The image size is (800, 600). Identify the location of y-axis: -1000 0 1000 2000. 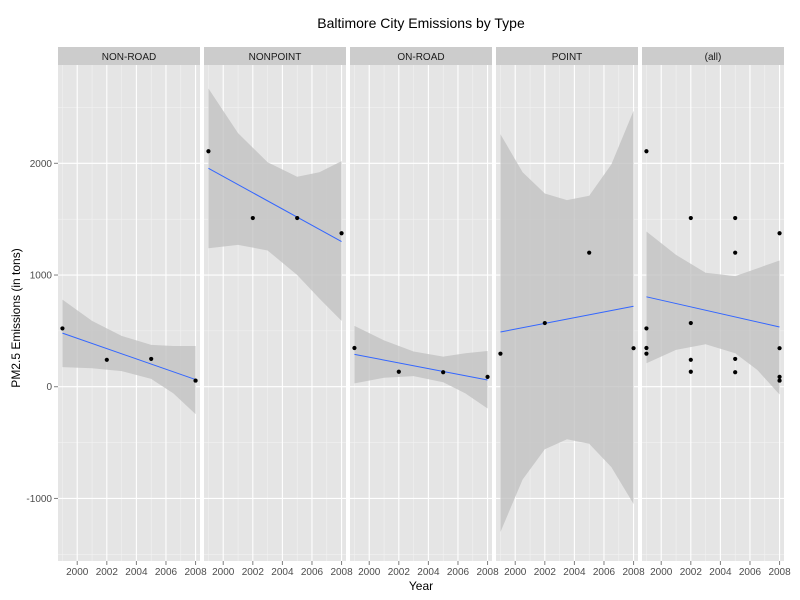
(42, 332).